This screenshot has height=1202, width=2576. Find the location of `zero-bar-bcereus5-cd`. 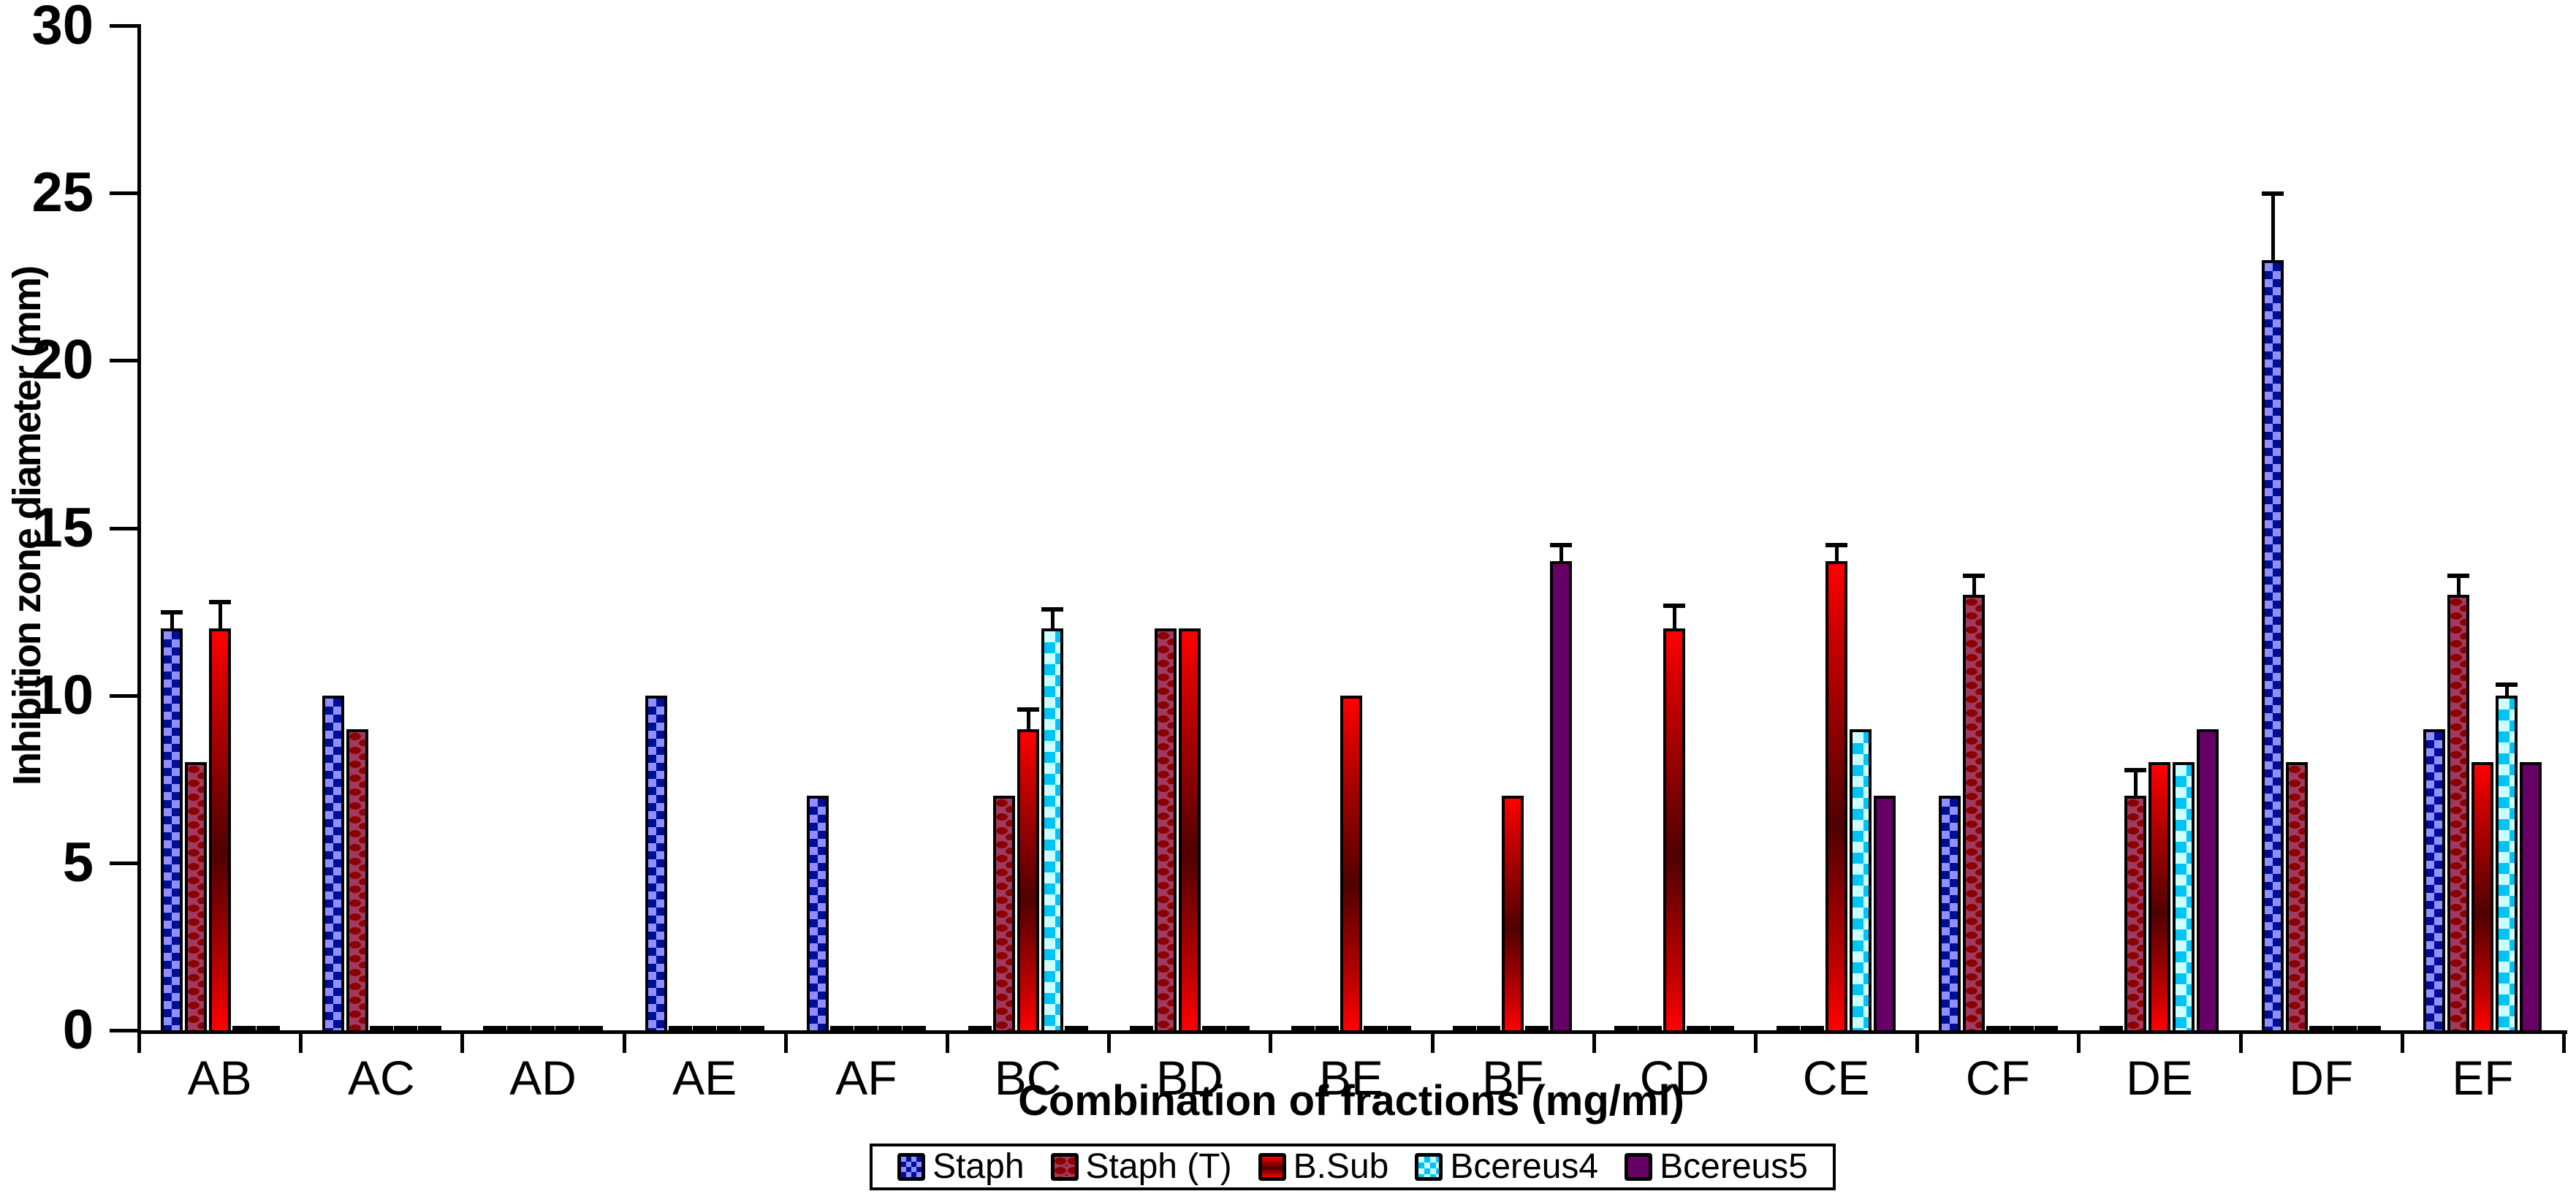

zero-bar-bcereus5-cd is located at coordinates (1723, 1028).